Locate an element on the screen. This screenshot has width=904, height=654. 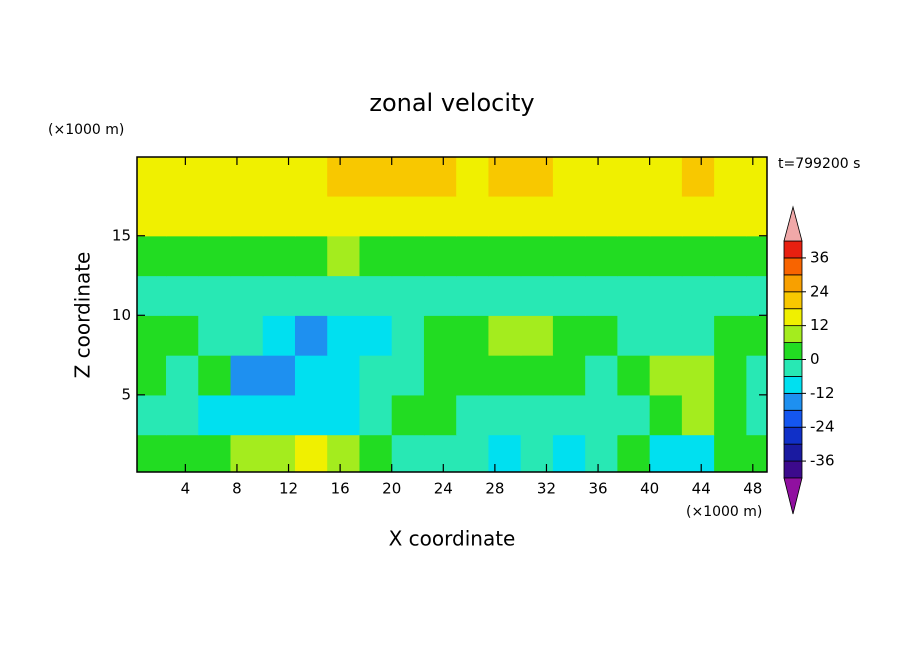
colorbar-tick-label: -36 is located at coordinates (822, 461).